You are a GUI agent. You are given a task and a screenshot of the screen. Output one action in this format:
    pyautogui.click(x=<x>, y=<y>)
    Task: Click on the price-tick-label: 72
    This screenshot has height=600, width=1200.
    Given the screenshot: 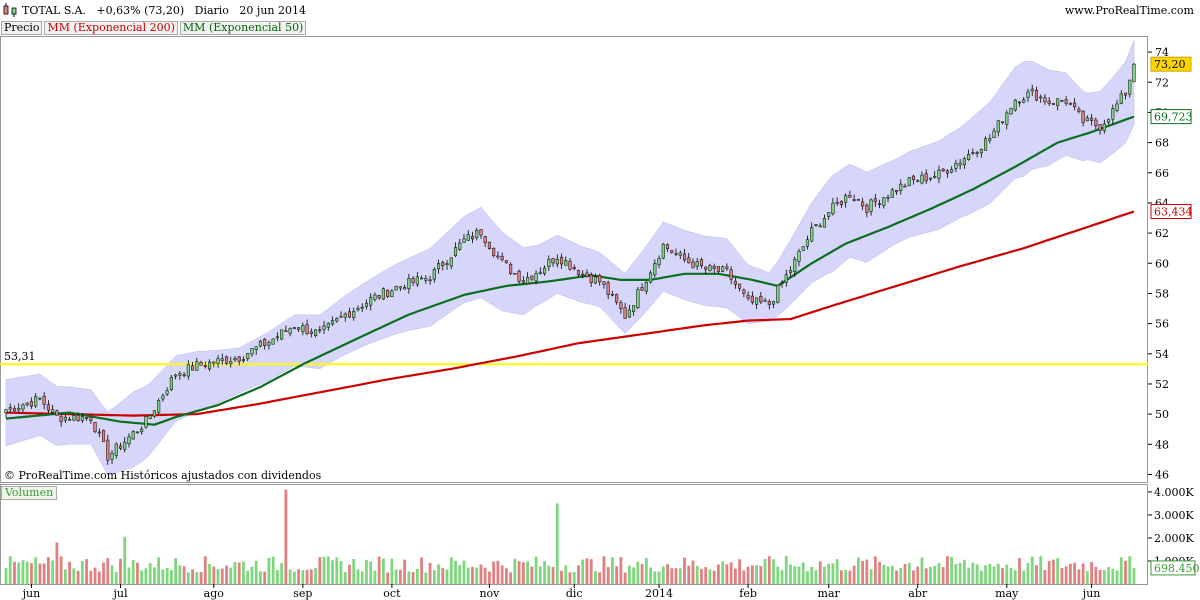 What is the action you would take?
    pyautogui.click(x=1162, y=82)
    